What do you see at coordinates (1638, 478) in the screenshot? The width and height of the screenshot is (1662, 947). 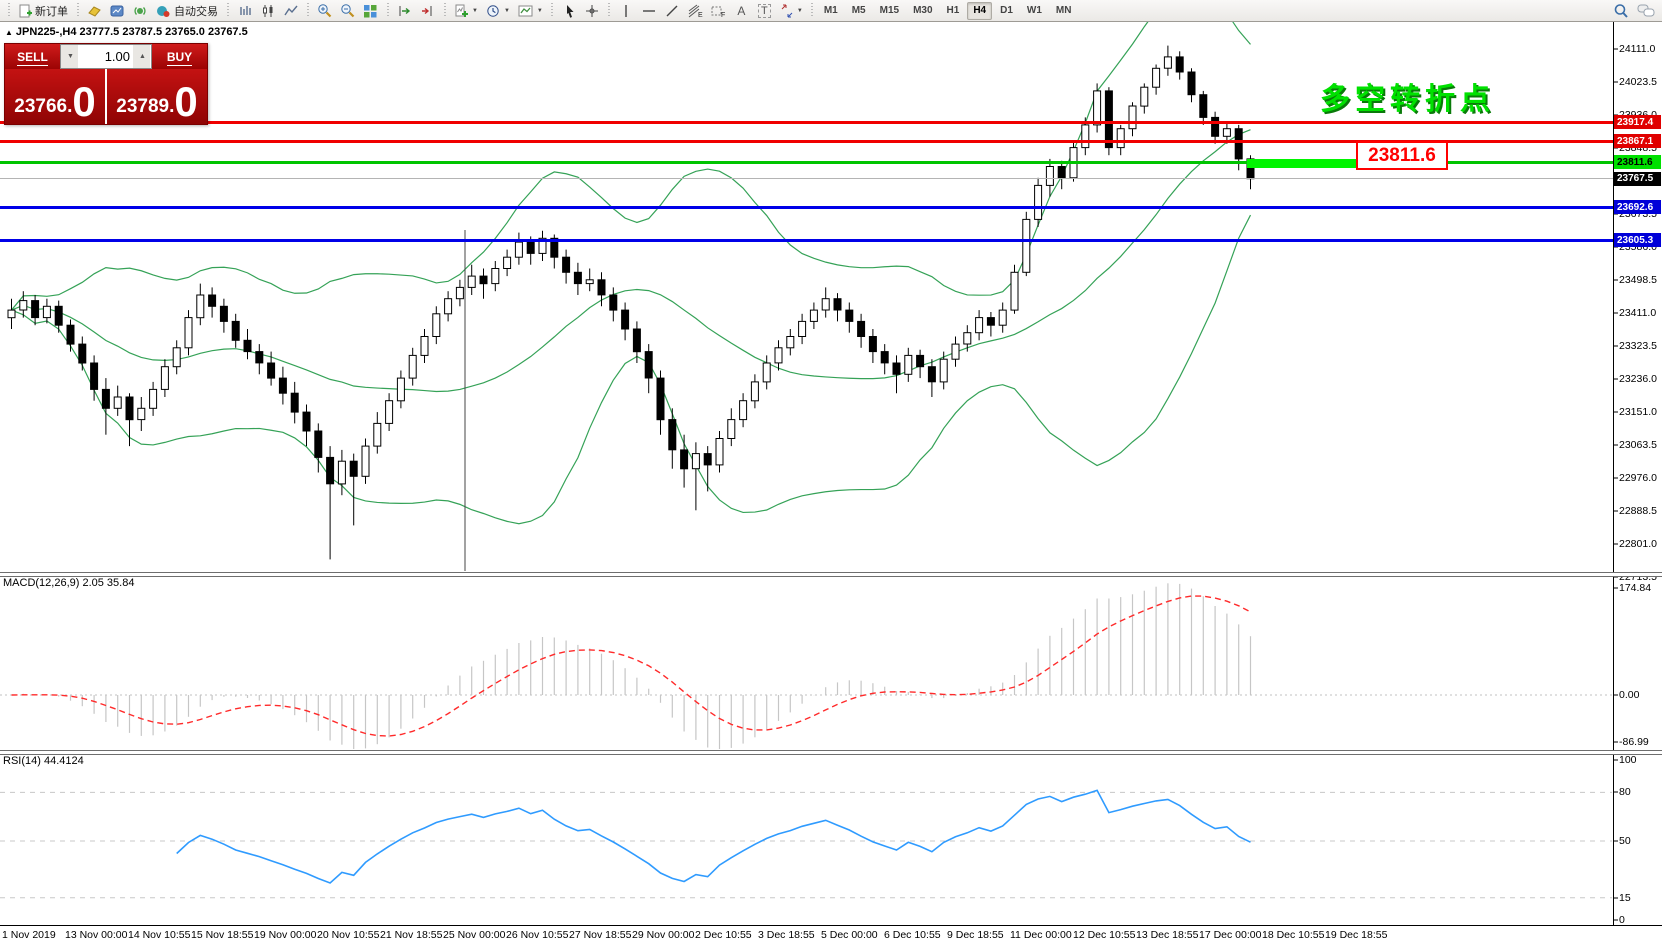 I see `price-axis-tick: 22976.0` at bounding box center [1638, 478].